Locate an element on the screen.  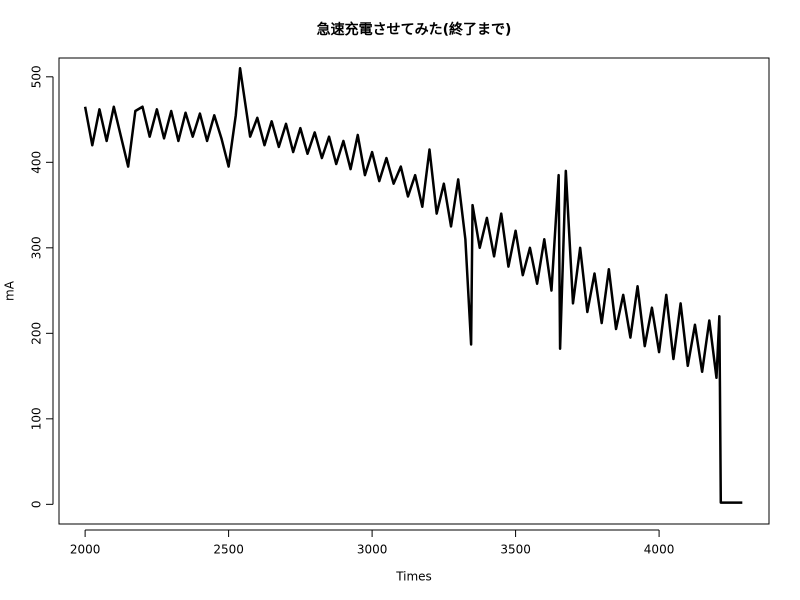
y-tick-label: 400 is located at coordinates (37, 162).